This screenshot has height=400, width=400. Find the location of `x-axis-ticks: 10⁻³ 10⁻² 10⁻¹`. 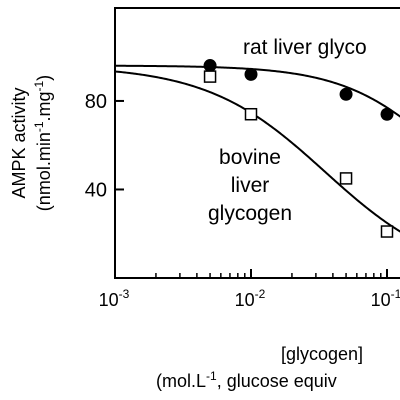

x-axis-ticks: 10⁻³ 10⁻² 10⁻¹ is located at coordinates (249, 289).